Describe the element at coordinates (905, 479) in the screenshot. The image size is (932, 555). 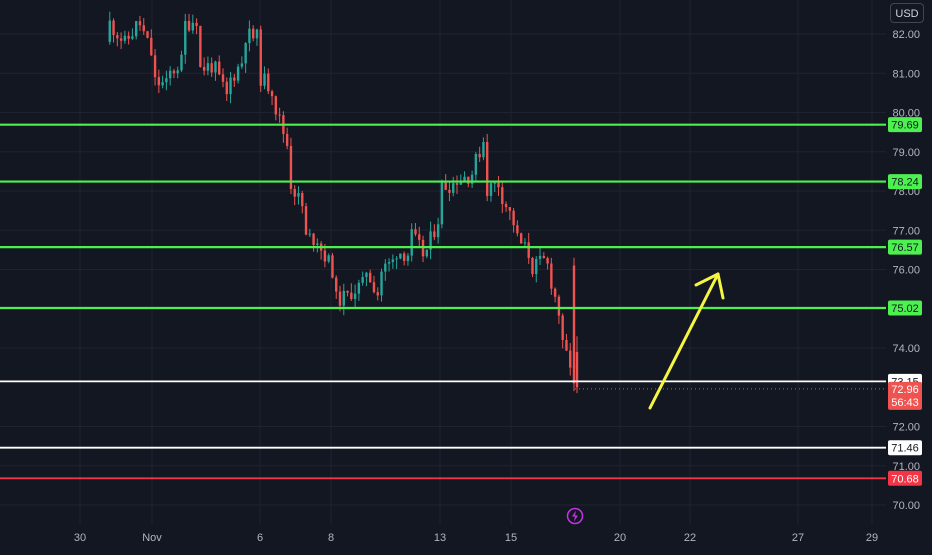
I see `price-axis-label: 70.68` at that location.